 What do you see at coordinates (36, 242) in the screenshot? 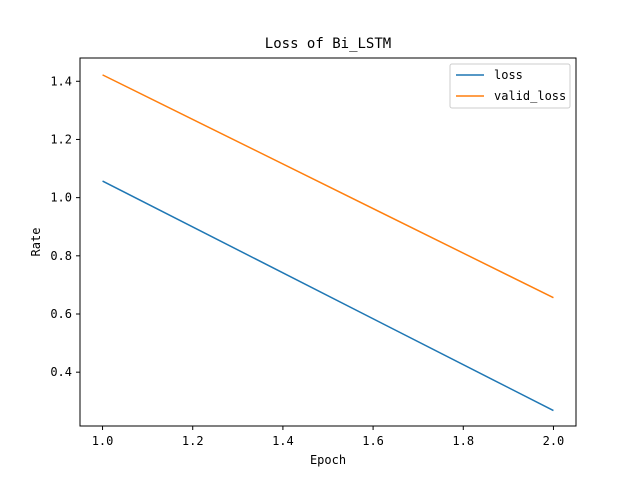
I see `y-axis-label: Rate` at bounding box center [36, 242].